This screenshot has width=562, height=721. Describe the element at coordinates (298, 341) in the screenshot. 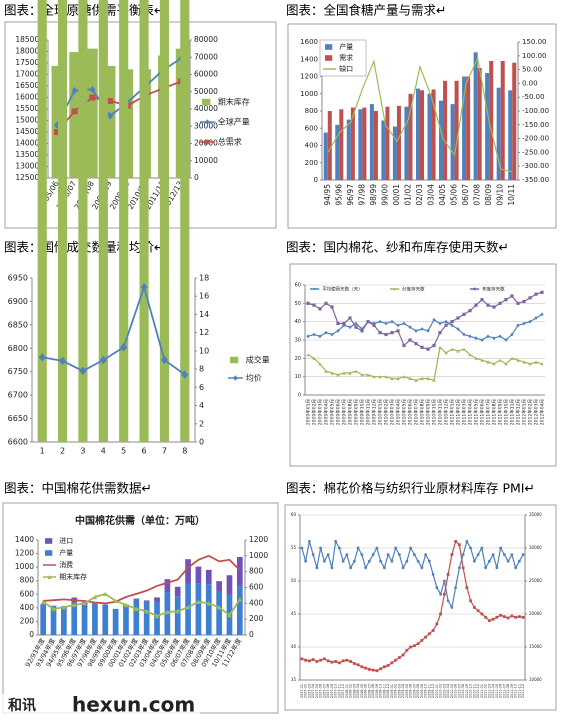

I see `y-tick-label: 30` at that location.